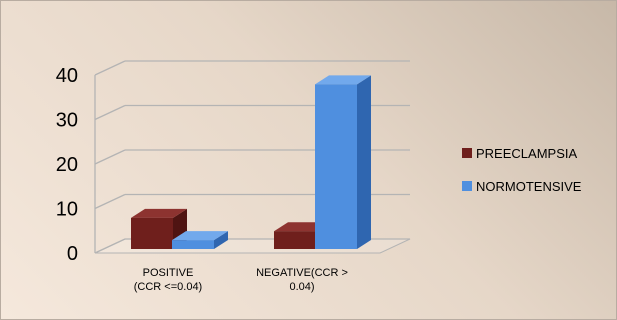  Describe the element at coordinates (67, 121) in the screenshot. I see `y-tick-label-3: 30` at that location.